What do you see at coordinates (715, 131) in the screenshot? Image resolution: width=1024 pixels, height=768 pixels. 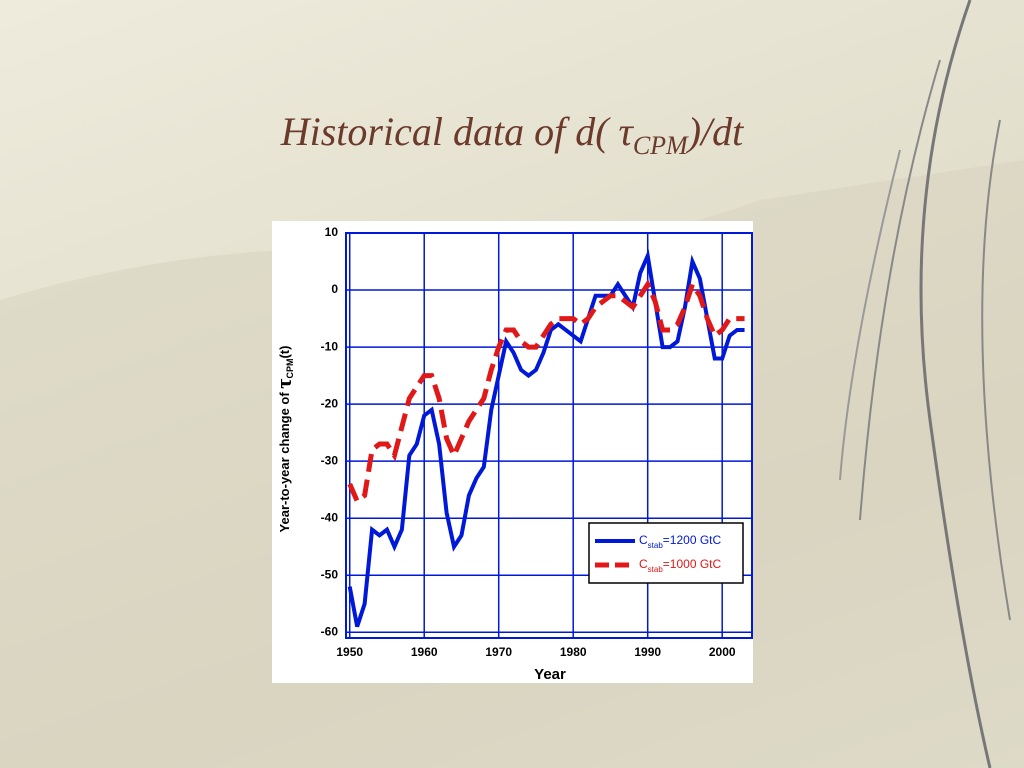 I see `title-text: )/dt` at bounding box center [715, 131].